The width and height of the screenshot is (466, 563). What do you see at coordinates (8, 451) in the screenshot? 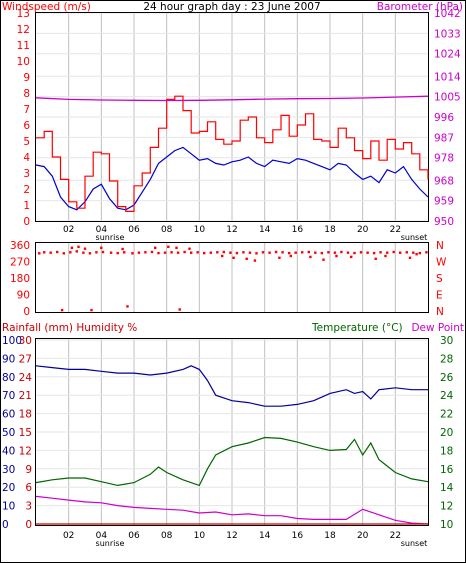
I see `humidity-tick-label: 40` at bounding box center [8, 451].